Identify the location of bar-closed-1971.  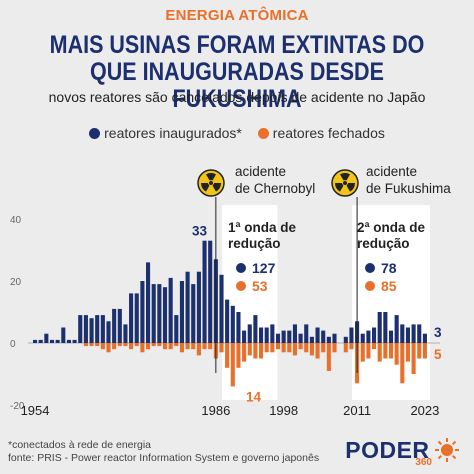
(131, 346).